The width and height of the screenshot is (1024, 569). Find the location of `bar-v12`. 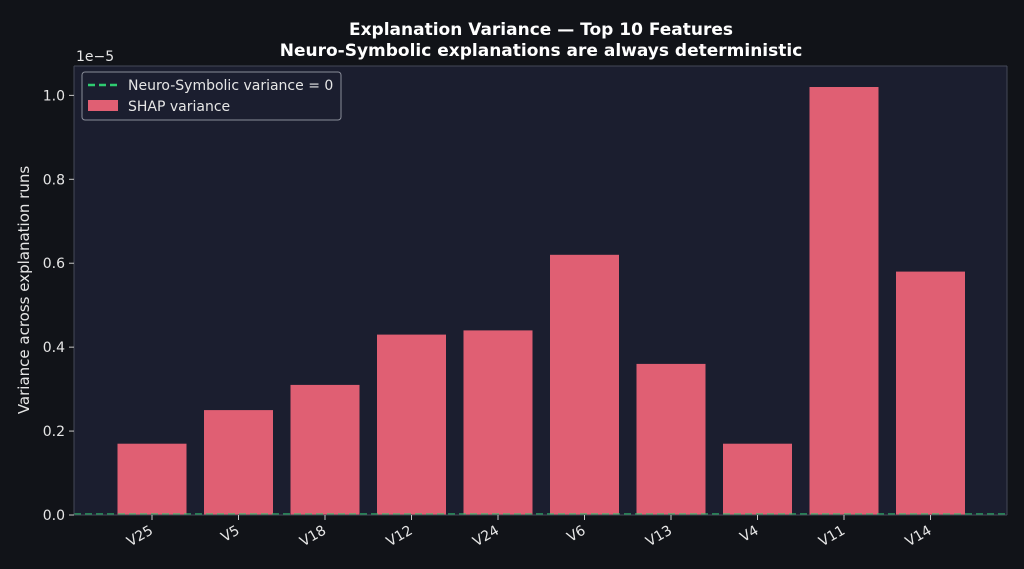

bar-v12 is located at coordinates (411, 424).